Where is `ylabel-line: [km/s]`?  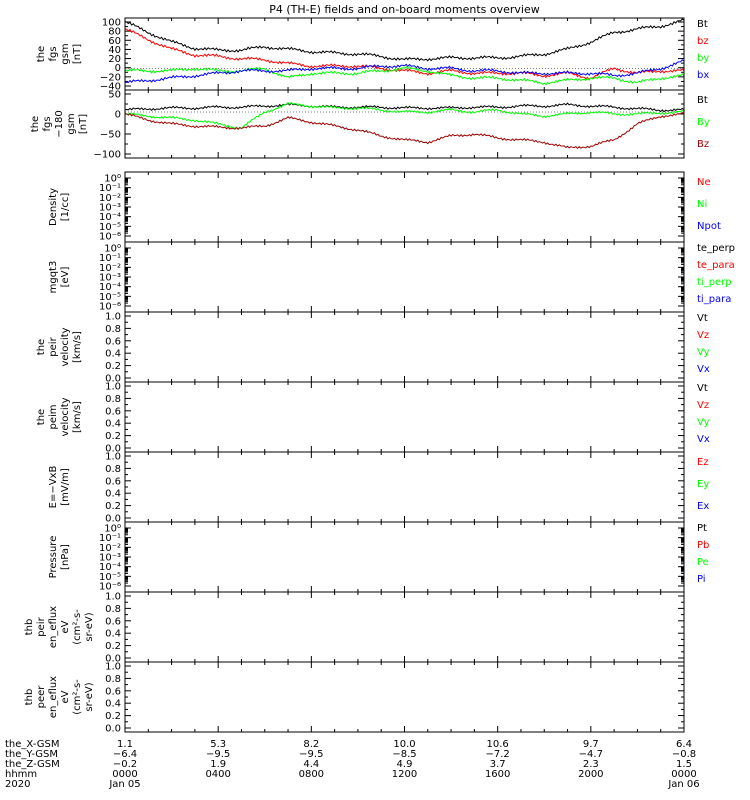
ylabel-line: [km/s] is located at coordinates (77, 347).